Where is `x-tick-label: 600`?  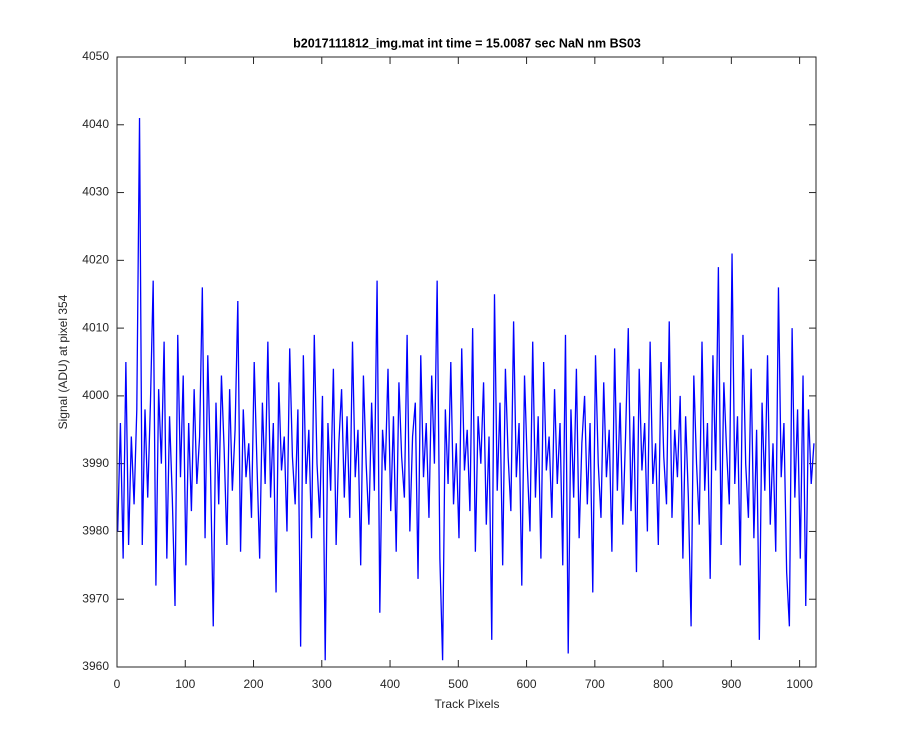 x-tick-label: 600 is located at coordinates (527, 684).